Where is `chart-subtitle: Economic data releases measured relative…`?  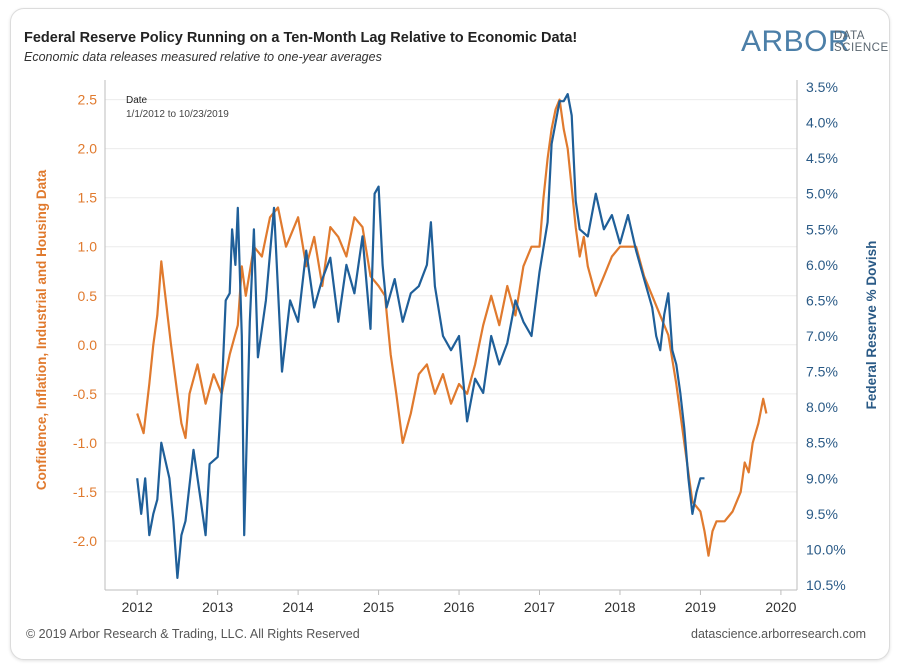 chart-subtitle: Economic data releases measured relative… is located at coordinates (203, 57).